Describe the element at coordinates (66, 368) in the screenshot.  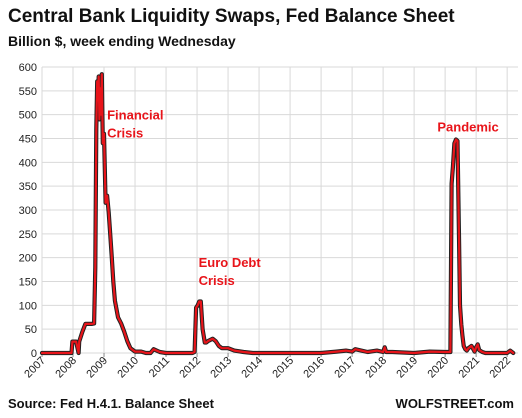
I see `x-tick-label: 2008` at that location.